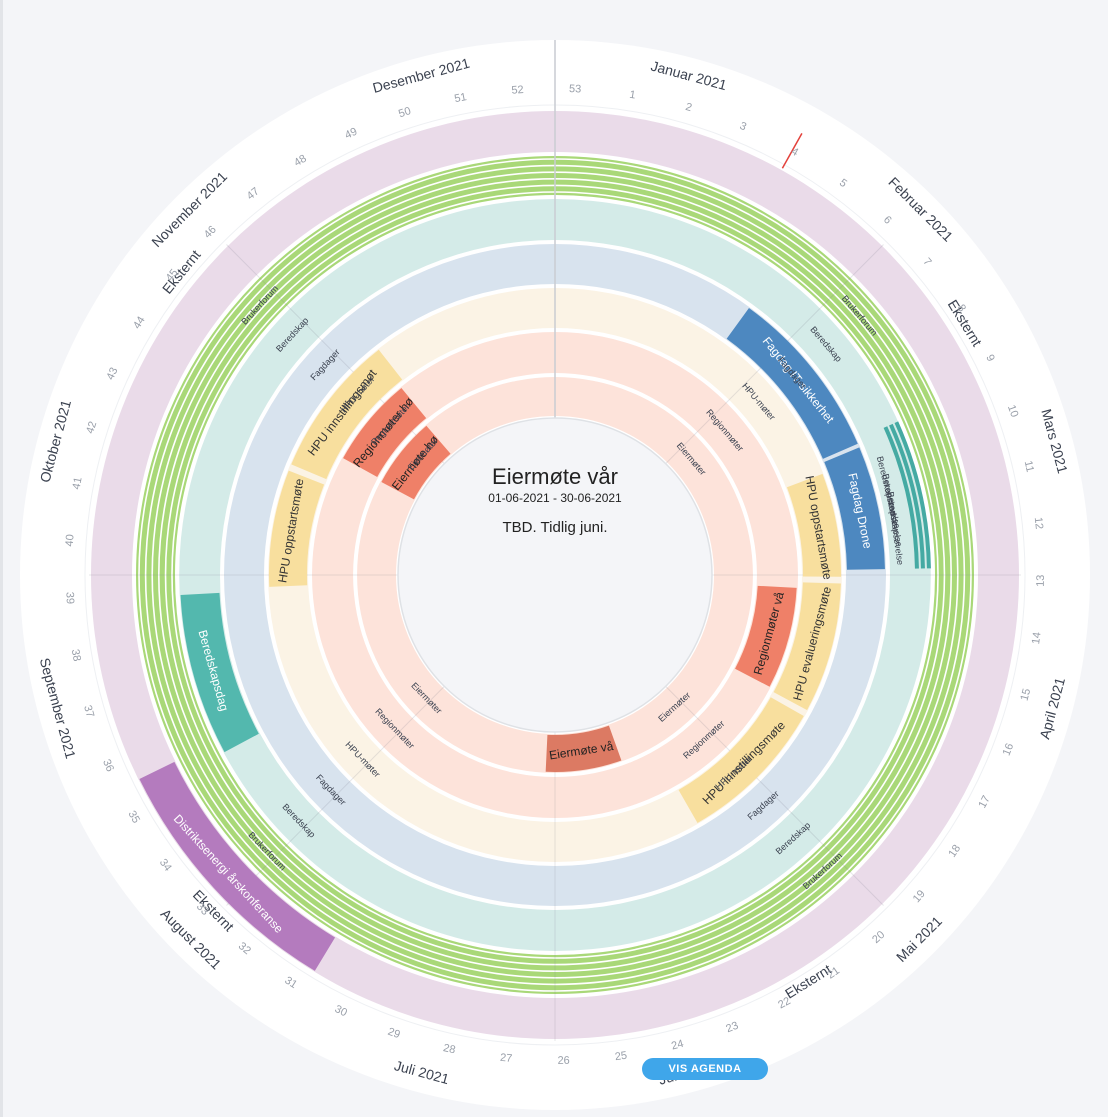 The image size is (1108, 1117). What do you see at coordinates (688, 107) in the screenshot?
I see `week-number: 2` at bounding box center [688, 107].